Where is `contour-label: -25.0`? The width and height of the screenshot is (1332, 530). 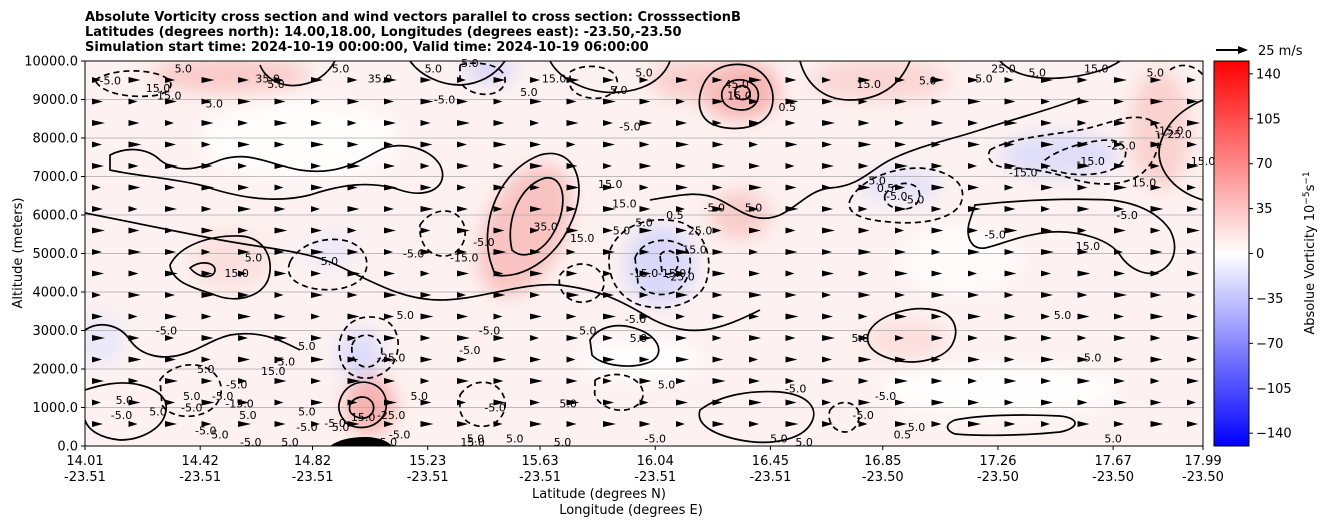
contour-label: -25.0 is located at coordinates (391, 415).